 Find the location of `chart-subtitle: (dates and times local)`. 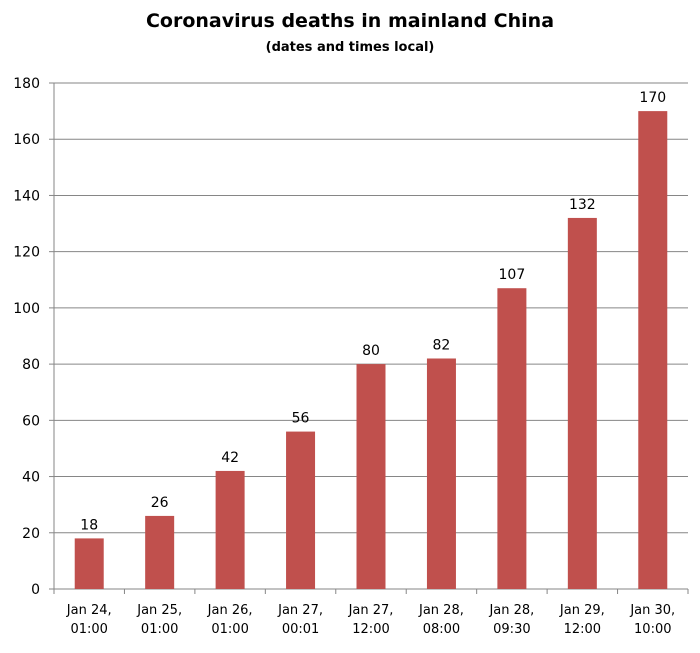

chart-subtitle: (dates and times local) is located at coordinates (350, 47).